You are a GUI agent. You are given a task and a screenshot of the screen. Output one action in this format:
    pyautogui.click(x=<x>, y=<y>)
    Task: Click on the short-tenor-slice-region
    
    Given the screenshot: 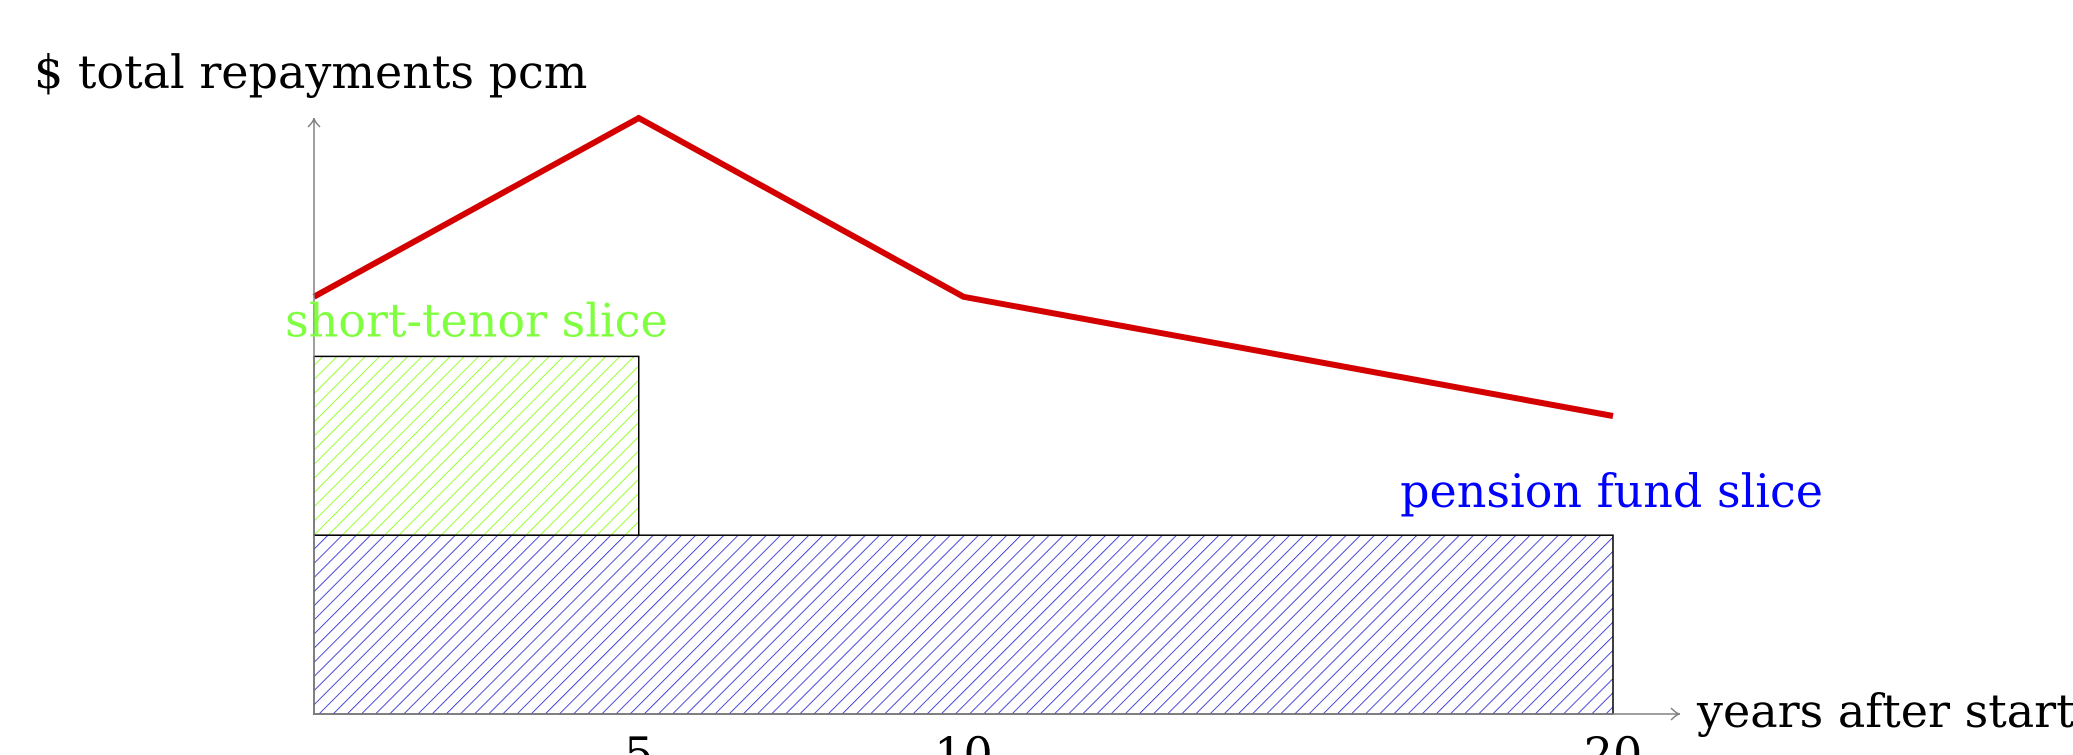 What is the action you would take?
    pyautogui.click(x=476, y=445)
    